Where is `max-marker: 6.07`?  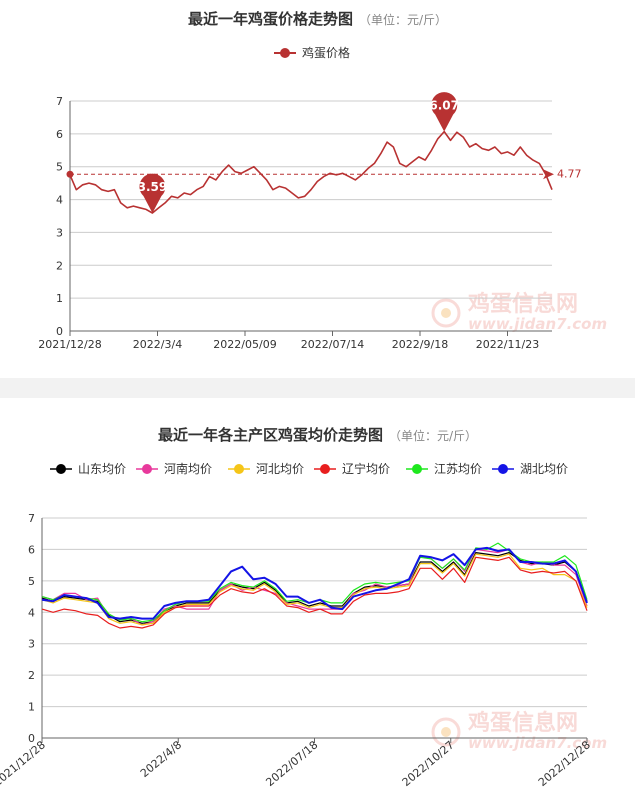 max-marker: 6.07 is located at coordinates (444, 112).